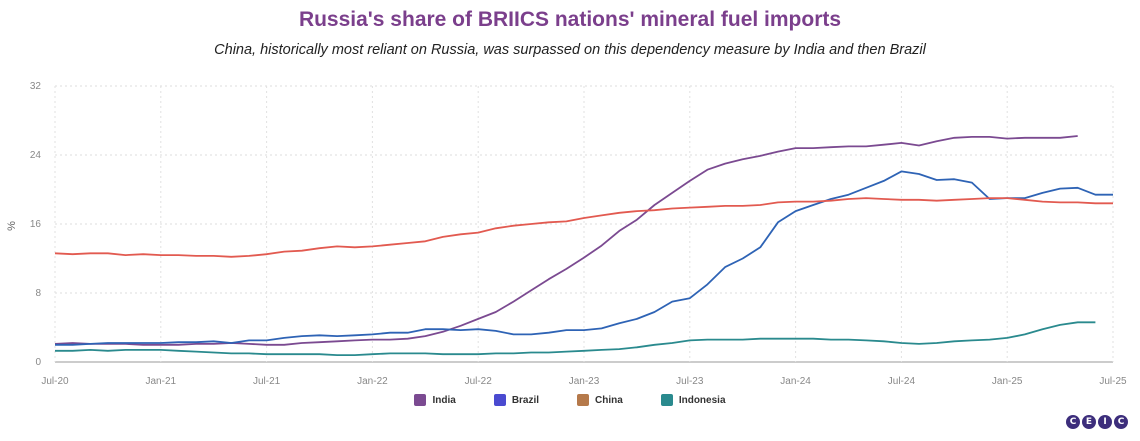 The width and height of the screenshot is (1140, 441). What do you see at coordinates (1089, 422) in the screenshot?
I see `logo-letter: E` at bounding box center [1089, 422].